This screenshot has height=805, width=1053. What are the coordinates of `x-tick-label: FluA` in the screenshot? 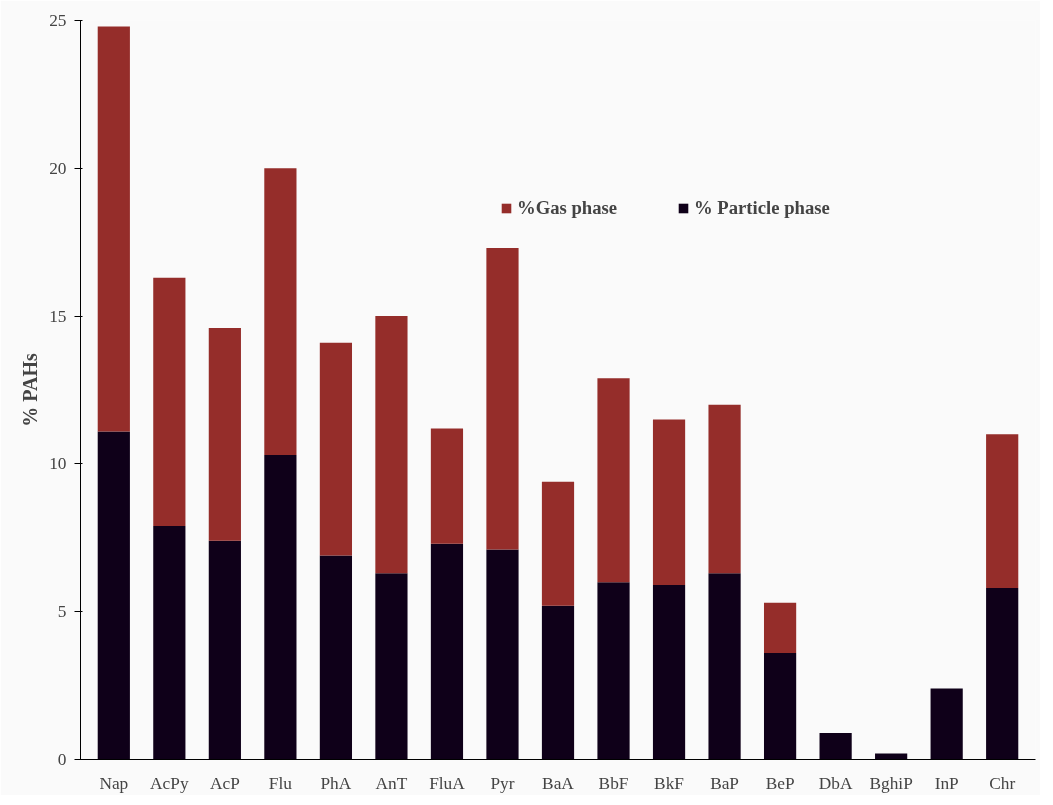 It's located at (447, 783).